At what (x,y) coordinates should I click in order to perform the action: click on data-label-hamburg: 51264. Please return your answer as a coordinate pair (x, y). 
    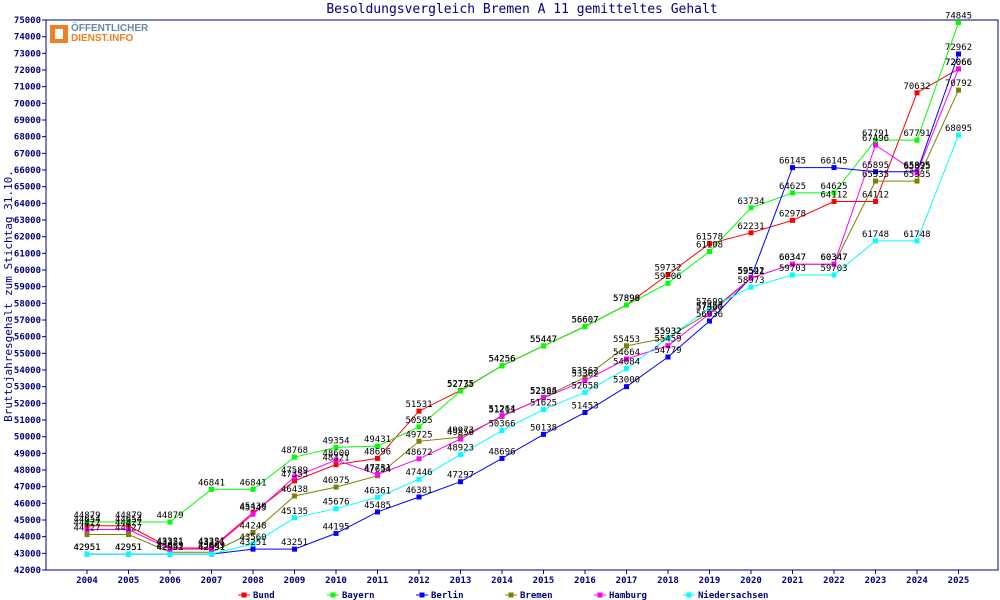
    Looking at the image, I should click on (501, 410).